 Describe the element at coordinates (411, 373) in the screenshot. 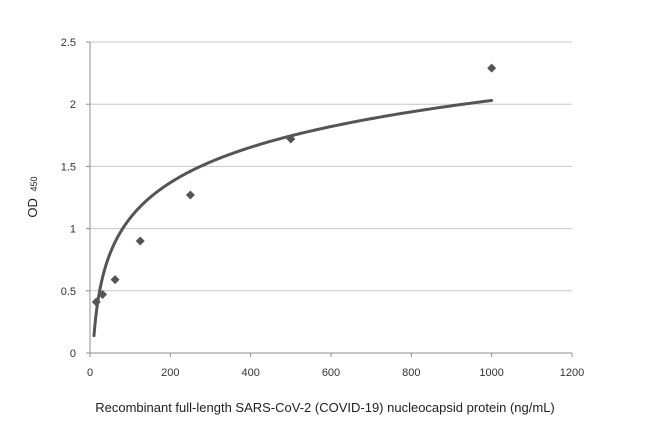

I see `x-tick-label: 800` at that location.